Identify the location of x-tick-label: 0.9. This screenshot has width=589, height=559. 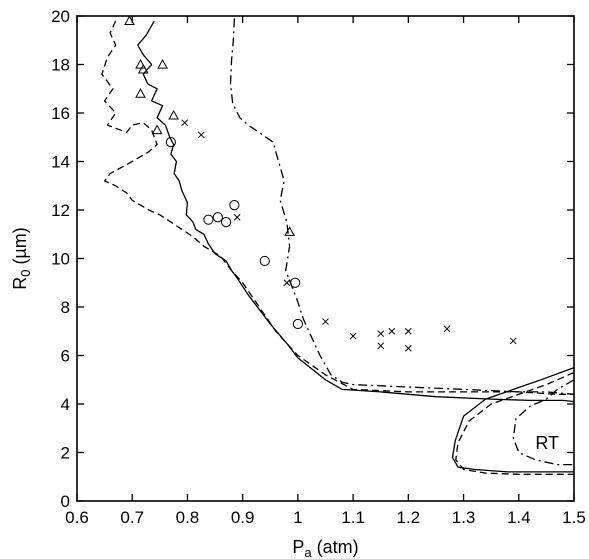
(243, 517).